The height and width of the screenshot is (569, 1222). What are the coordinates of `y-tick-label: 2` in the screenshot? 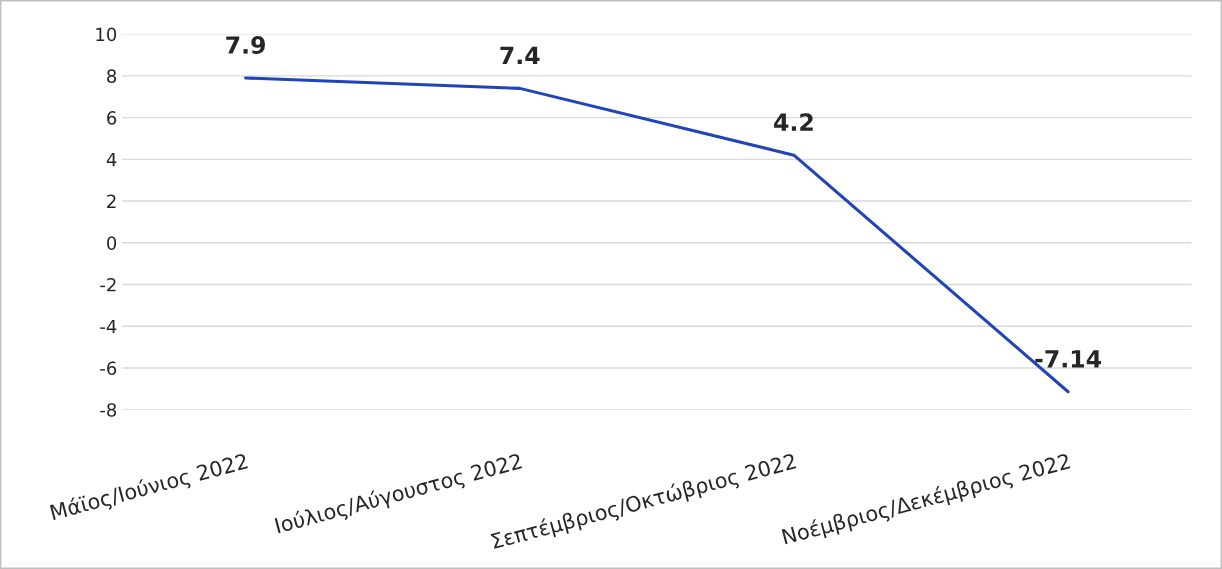 It's located at (111, 201).